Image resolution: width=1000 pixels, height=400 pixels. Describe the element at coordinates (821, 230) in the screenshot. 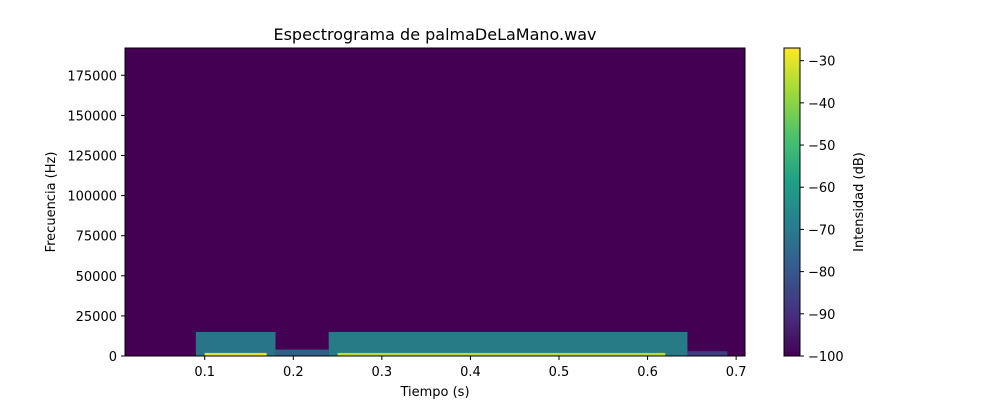

I see `colorbar-tick-label: −70` at that location.